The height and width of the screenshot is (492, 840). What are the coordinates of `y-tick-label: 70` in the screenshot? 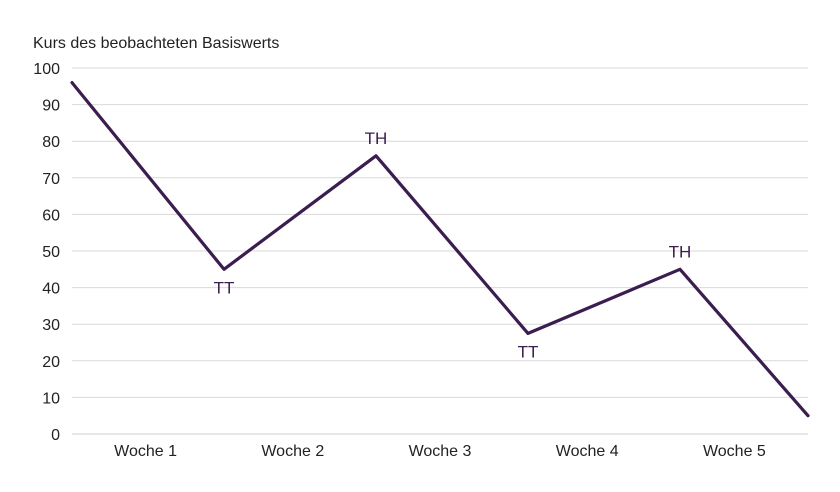 It's located at (51, 179).